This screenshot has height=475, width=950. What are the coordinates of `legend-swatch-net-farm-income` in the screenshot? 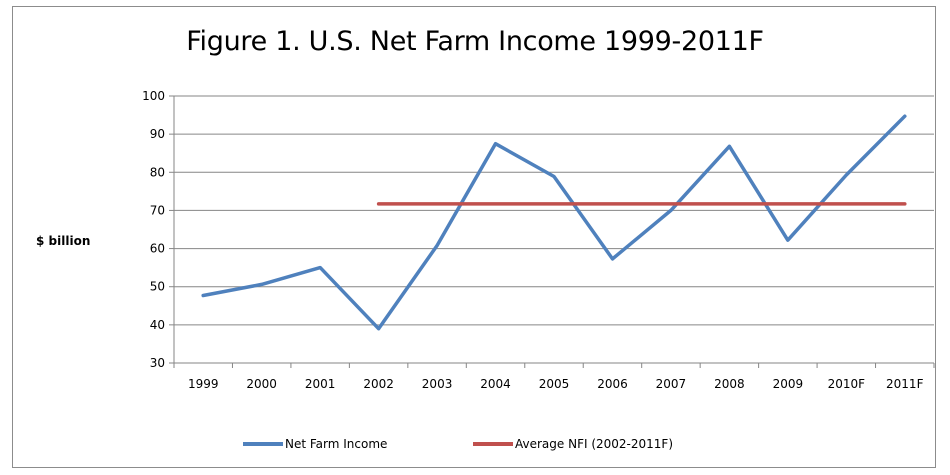 It's located at (263, 444).